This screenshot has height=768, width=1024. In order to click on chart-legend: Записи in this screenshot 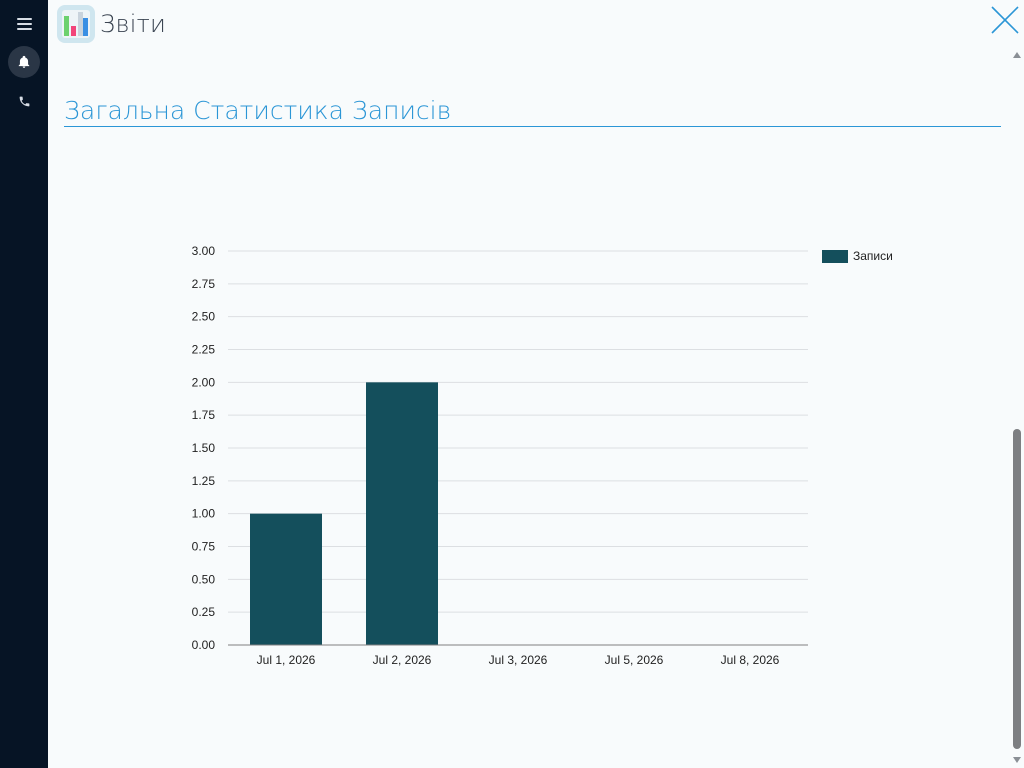, I will do `click(857, 256)`.